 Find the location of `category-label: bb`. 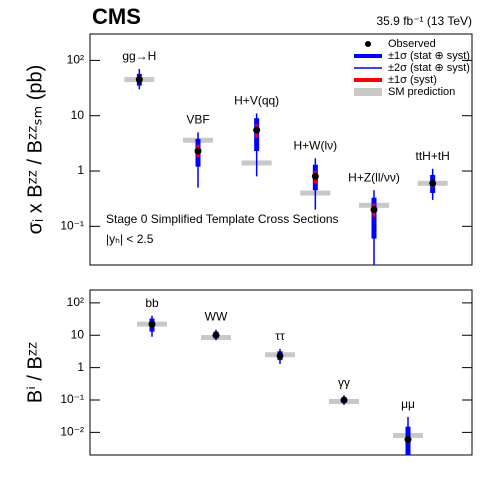

category-label: bb is located at coordinates (152, 303).